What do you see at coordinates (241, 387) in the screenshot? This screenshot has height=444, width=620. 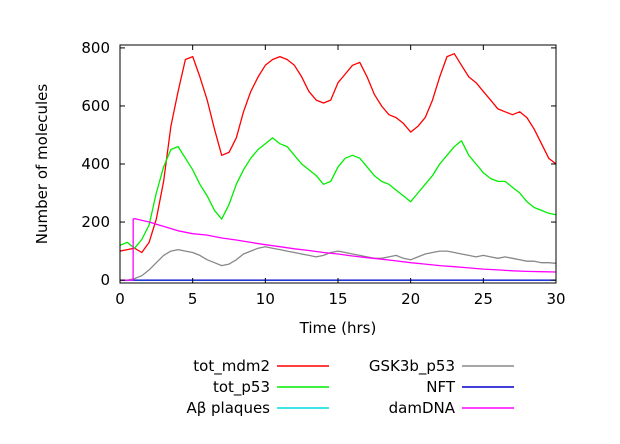 I see `legend-label: tot_p53` at bounding box center [241, 387].